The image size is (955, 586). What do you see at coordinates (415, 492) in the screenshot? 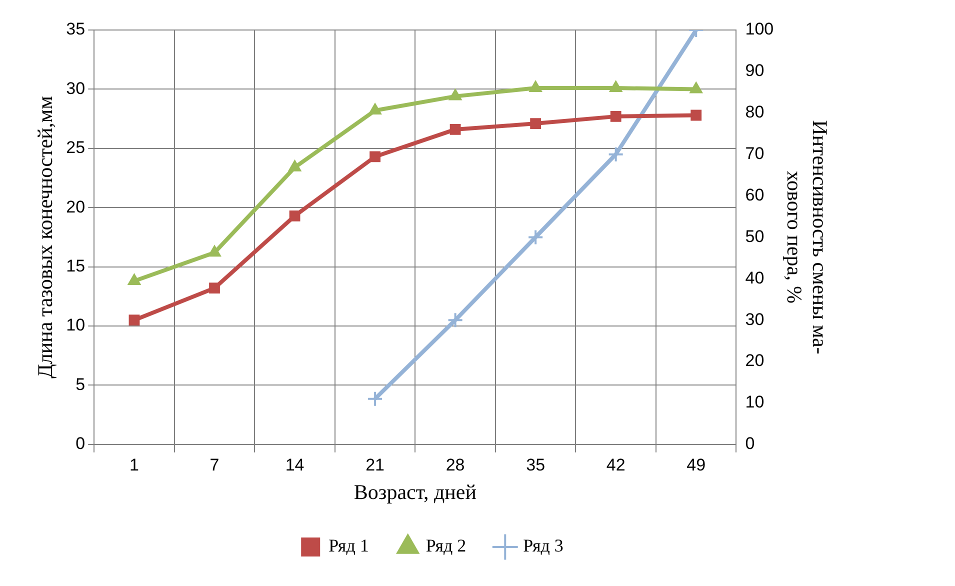
I see `x-axis-title: Возраст, дней` at bounding box center [415, 492].